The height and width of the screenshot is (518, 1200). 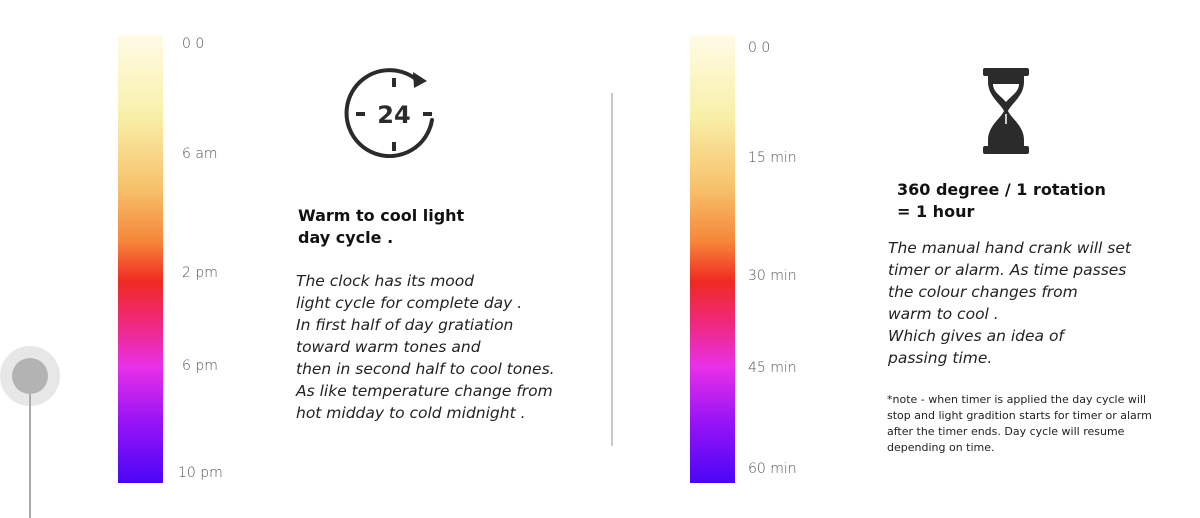 What do you see at coordinates (388, 347) in the screenshot?
I see `description-line: toward warm tones and` at bounding box center [388, 347].